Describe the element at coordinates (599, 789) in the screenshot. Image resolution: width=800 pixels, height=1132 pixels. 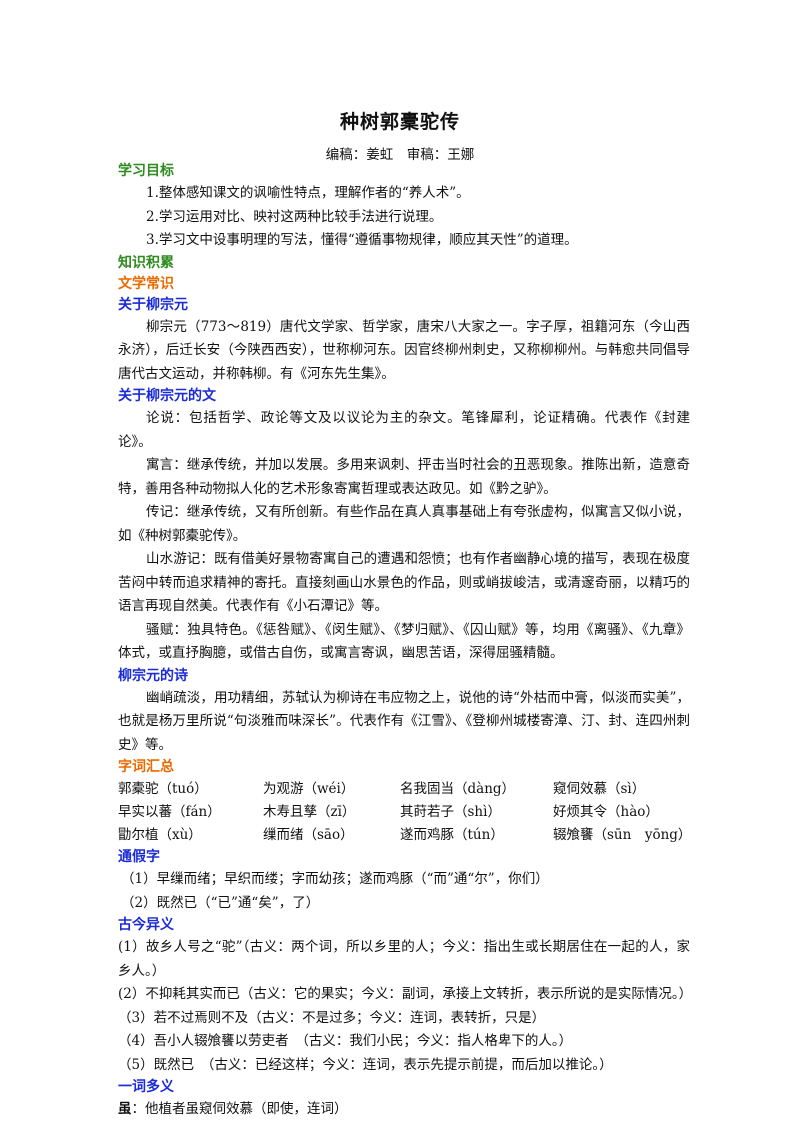
I see `vocab-item: 窥伺效慕（sì）` at that location.